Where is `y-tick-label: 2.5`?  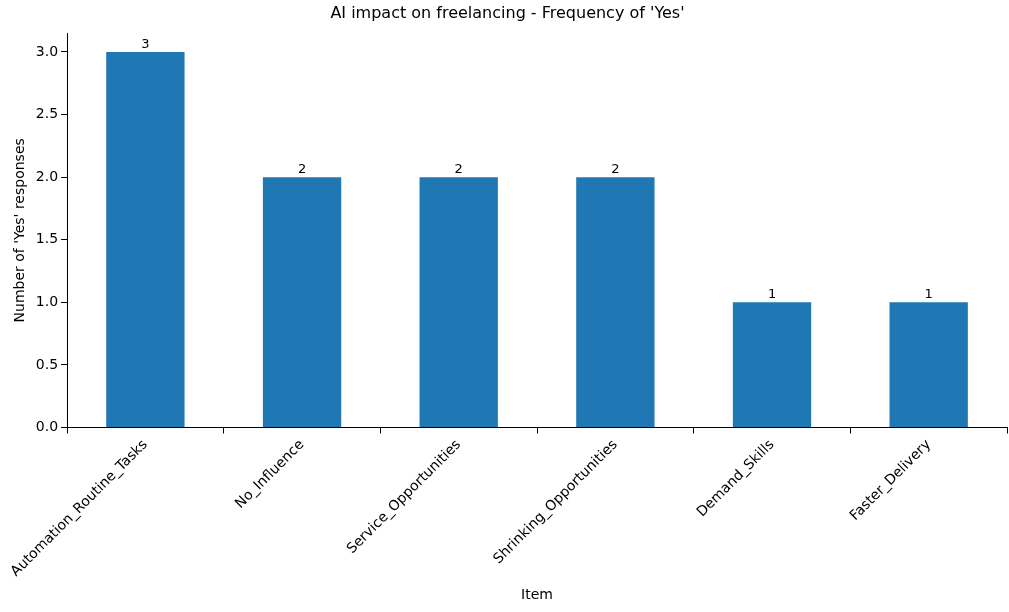 y-tick-label: 2.5 is located at coordinates (47, 113).